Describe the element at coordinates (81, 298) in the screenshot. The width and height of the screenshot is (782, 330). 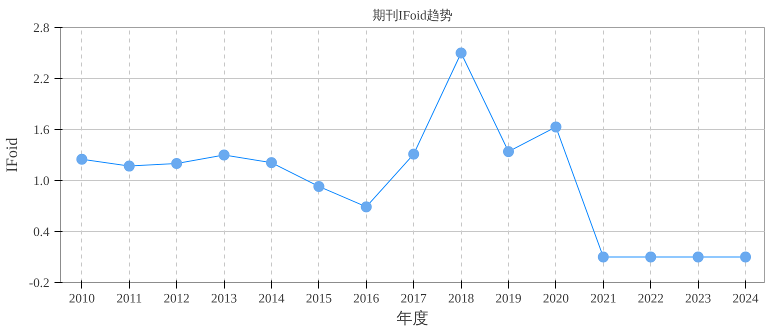
I see `x-tick-label: 2010` at that location.